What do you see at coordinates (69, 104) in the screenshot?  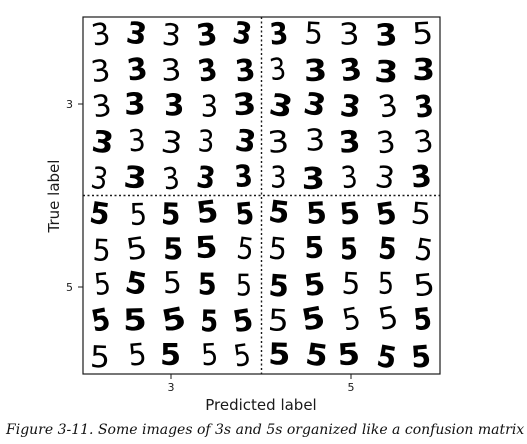 I see `y-tick-label-3: 3` at bounding box center [69, 104].